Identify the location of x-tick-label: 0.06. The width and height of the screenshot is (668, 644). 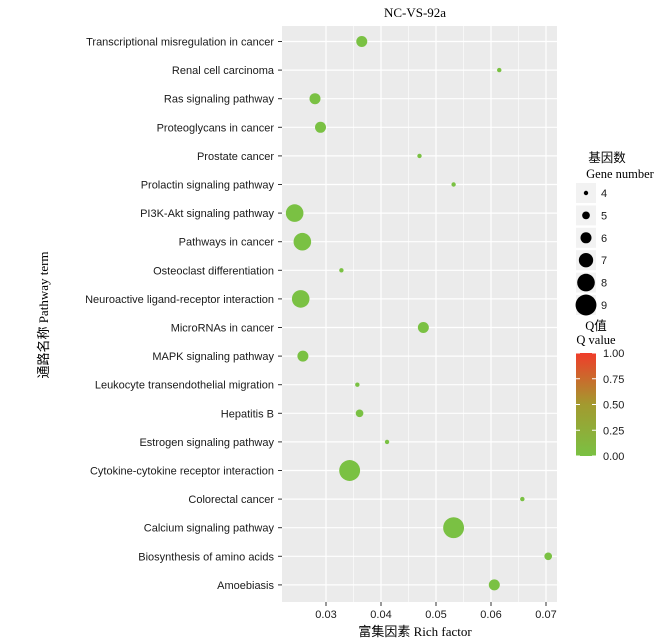
(490, 615).